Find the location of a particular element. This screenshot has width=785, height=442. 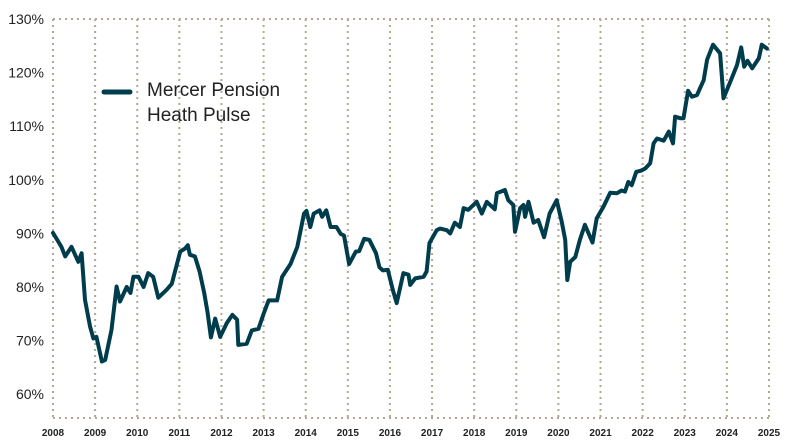

x-tick-label-2024: 2024 is located at coordinates (727, 433).